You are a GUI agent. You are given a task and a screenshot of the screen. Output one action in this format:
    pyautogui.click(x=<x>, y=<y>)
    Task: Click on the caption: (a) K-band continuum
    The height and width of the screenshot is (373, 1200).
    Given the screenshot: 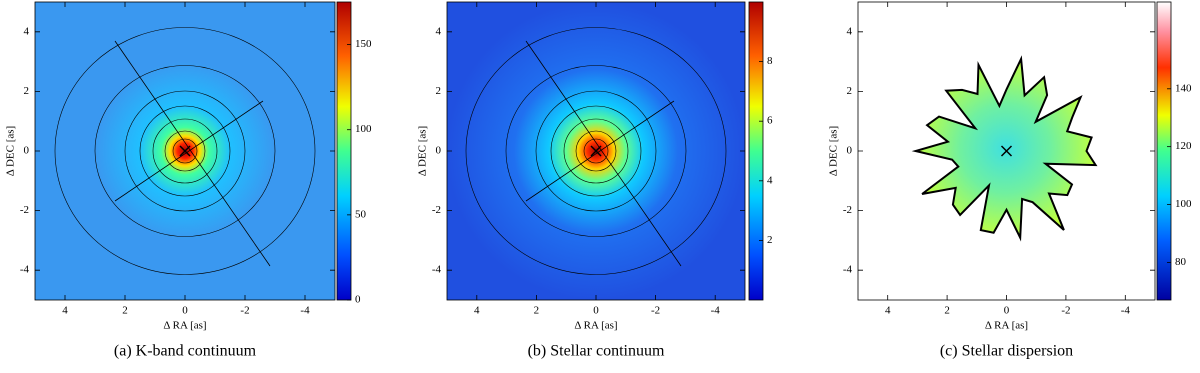 What is the action you would take?
    pyautogui.click(x=185, y=351)
    